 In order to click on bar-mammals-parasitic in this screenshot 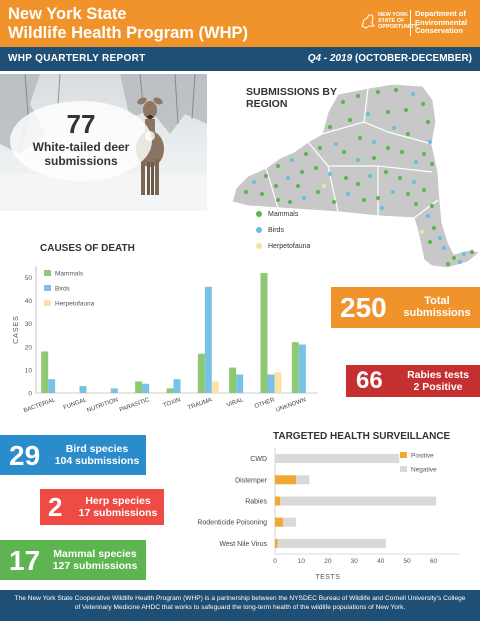, I will do `click(139, 387)`.